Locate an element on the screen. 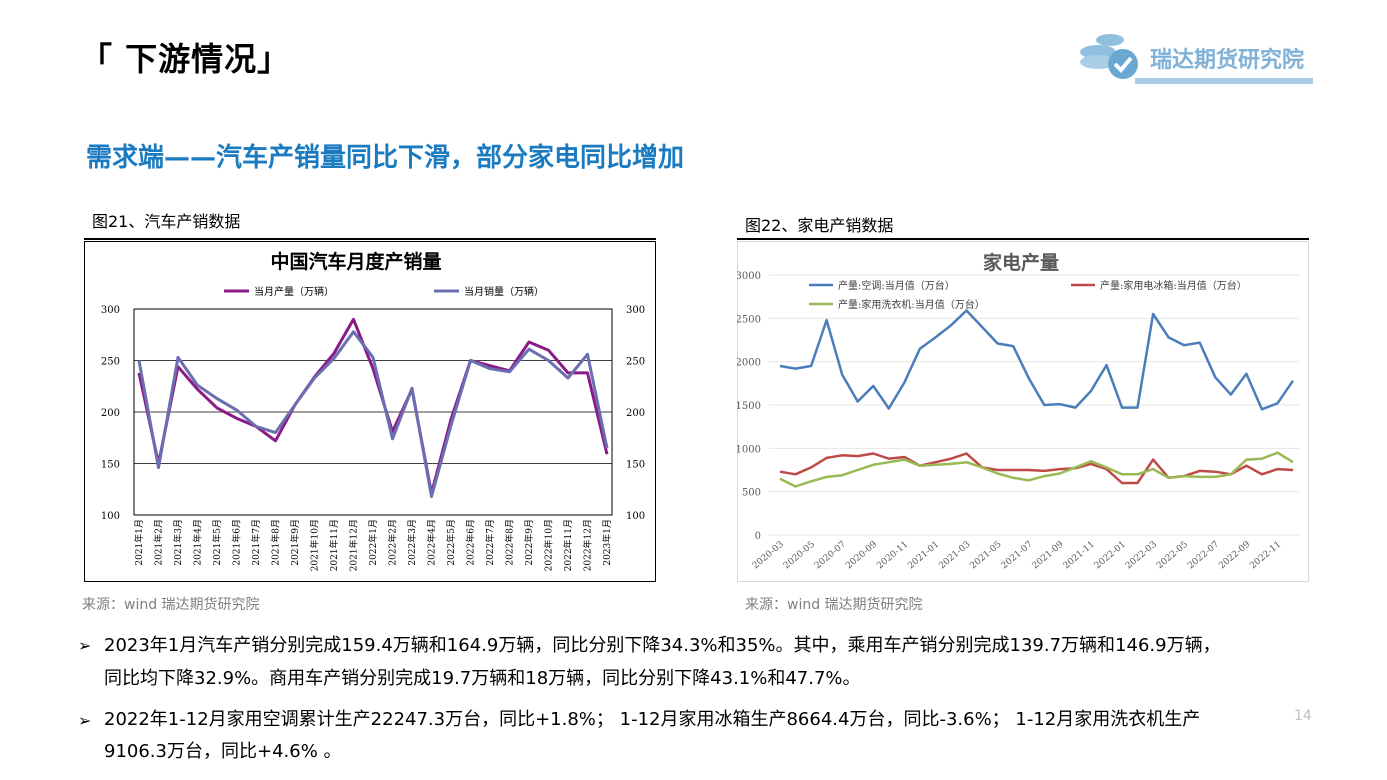 This screenshot has width=1387, height=780. section-subtitle: 需求端——汽车产销量同比下滑，部分家电同比增加 is located at coordinates (385, 158).